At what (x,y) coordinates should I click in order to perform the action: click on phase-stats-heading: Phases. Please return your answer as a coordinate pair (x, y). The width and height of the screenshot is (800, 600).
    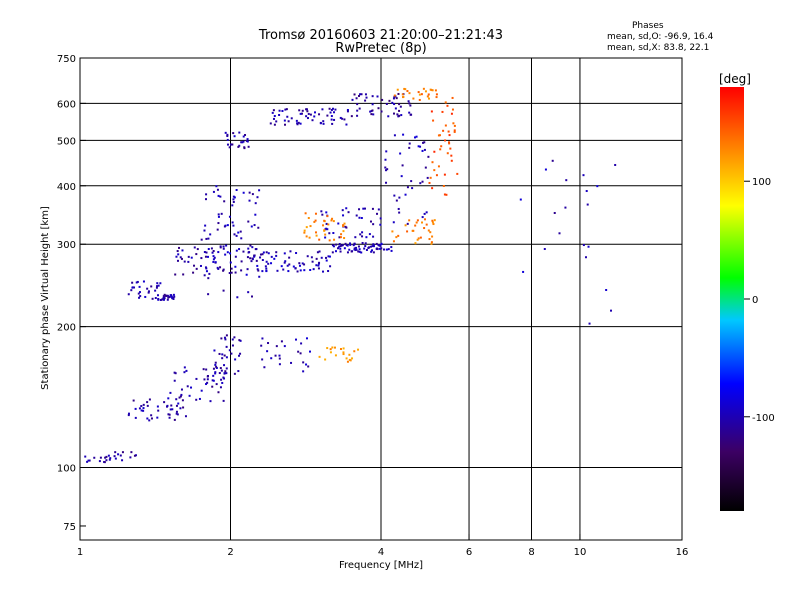
    Looking at the image, I should click on (648, 26).